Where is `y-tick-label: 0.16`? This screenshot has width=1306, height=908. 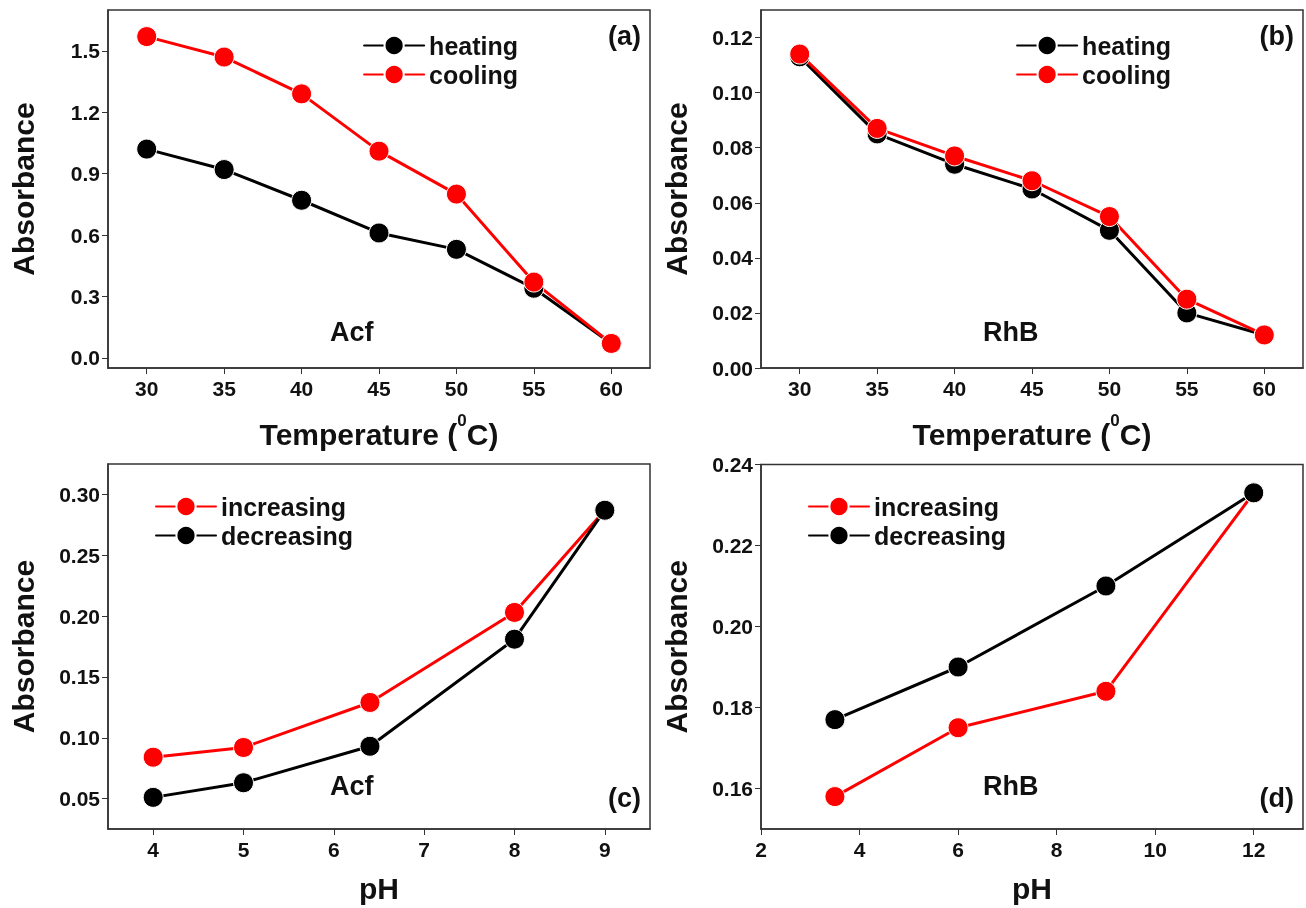
y-tick-label: 0.16 is located at coordinates (732, 788).